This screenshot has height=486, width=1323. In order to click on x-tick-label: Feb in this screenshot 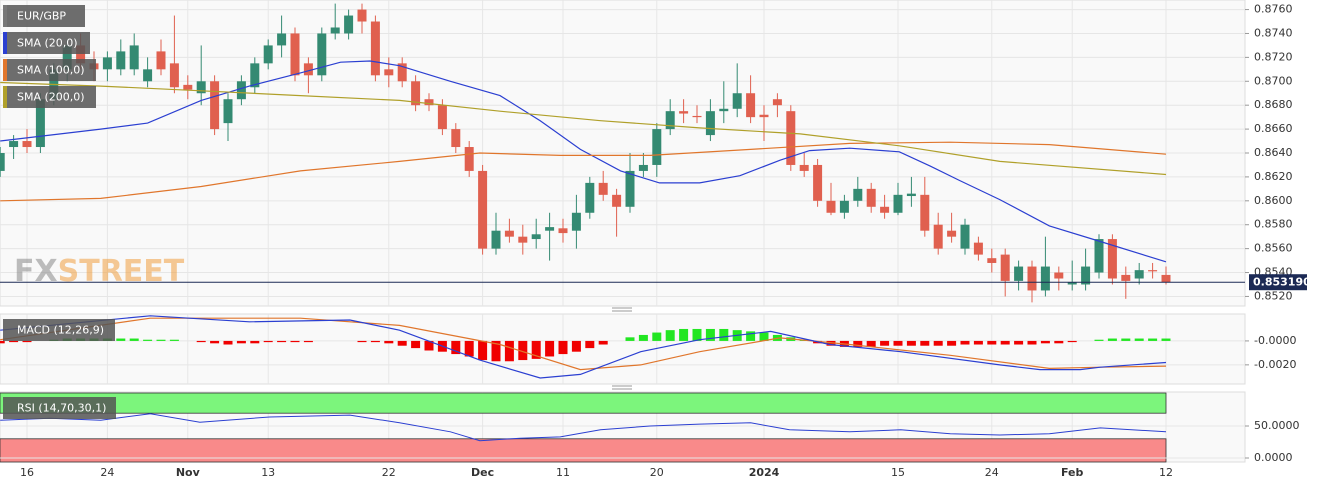, I will do `click(1072, 472)`.